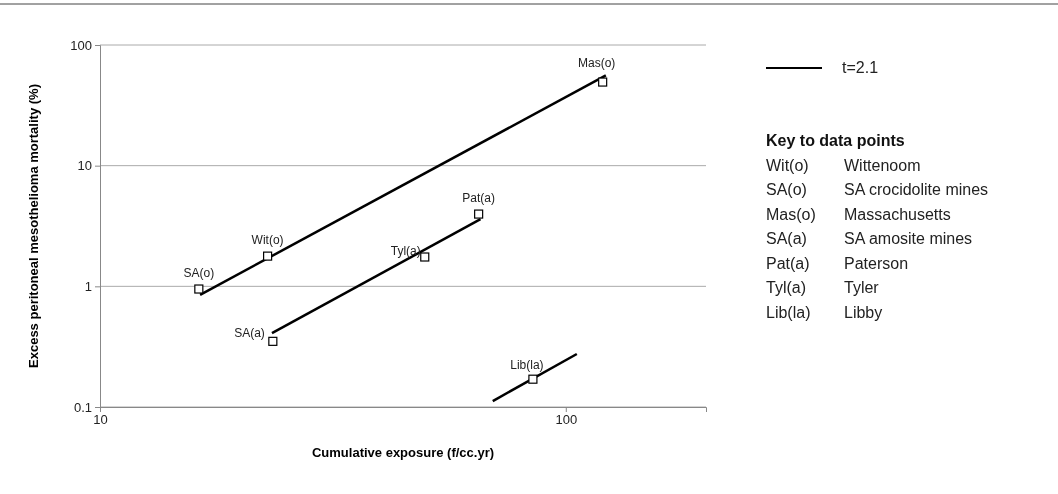 This screenshot has width=1058, height=494. Describe the element at coordinates (33, 226) in the screenshot. I see `y-axis-title: Excess peritoneal mesothelioma mortality (%)` at that location.